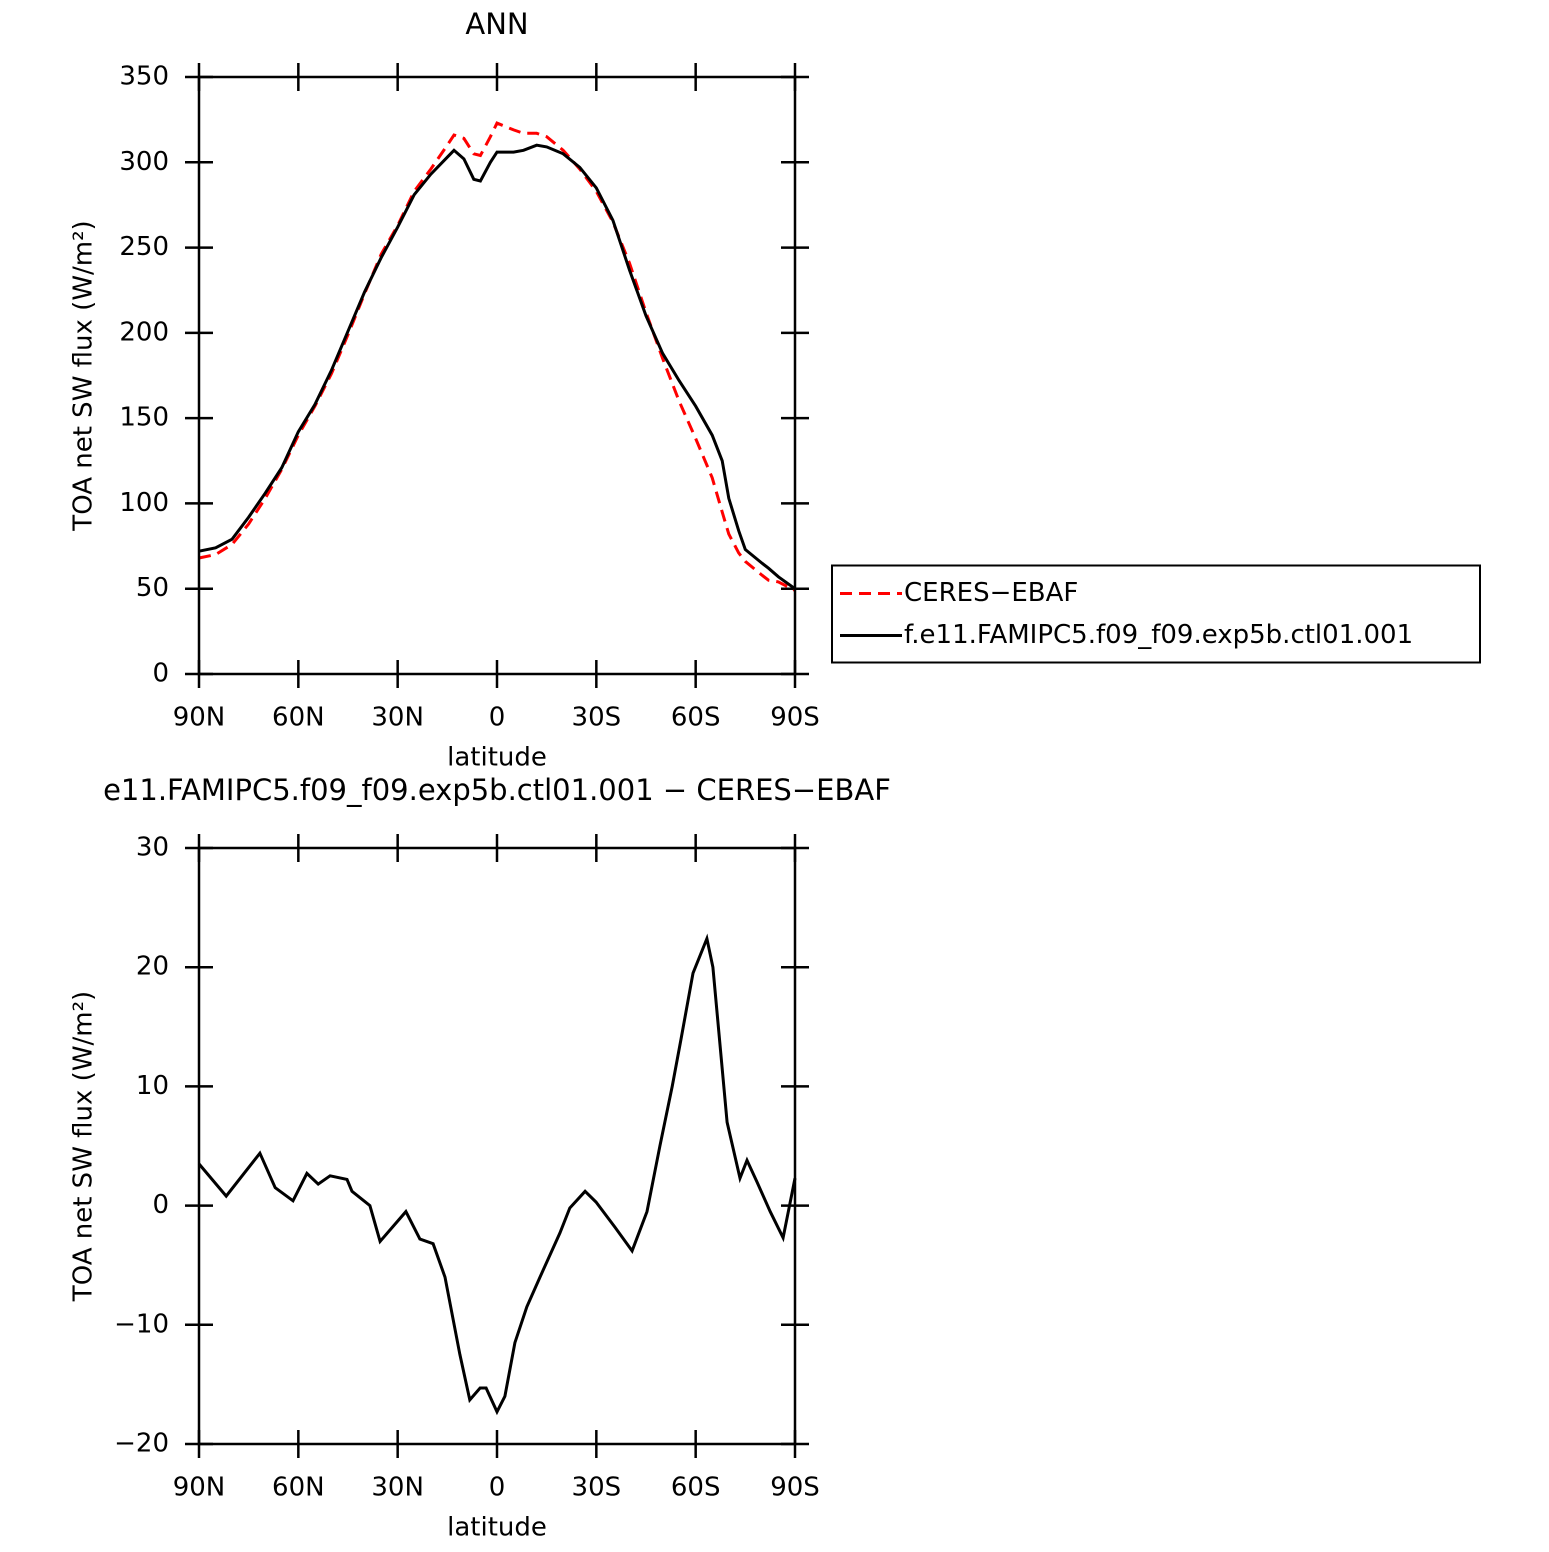 This screenshot has height=1552, width=1549. Describe the element at coordinates (152, 1086) in the screenshot. I see `y-tick-label: 10` at that location.